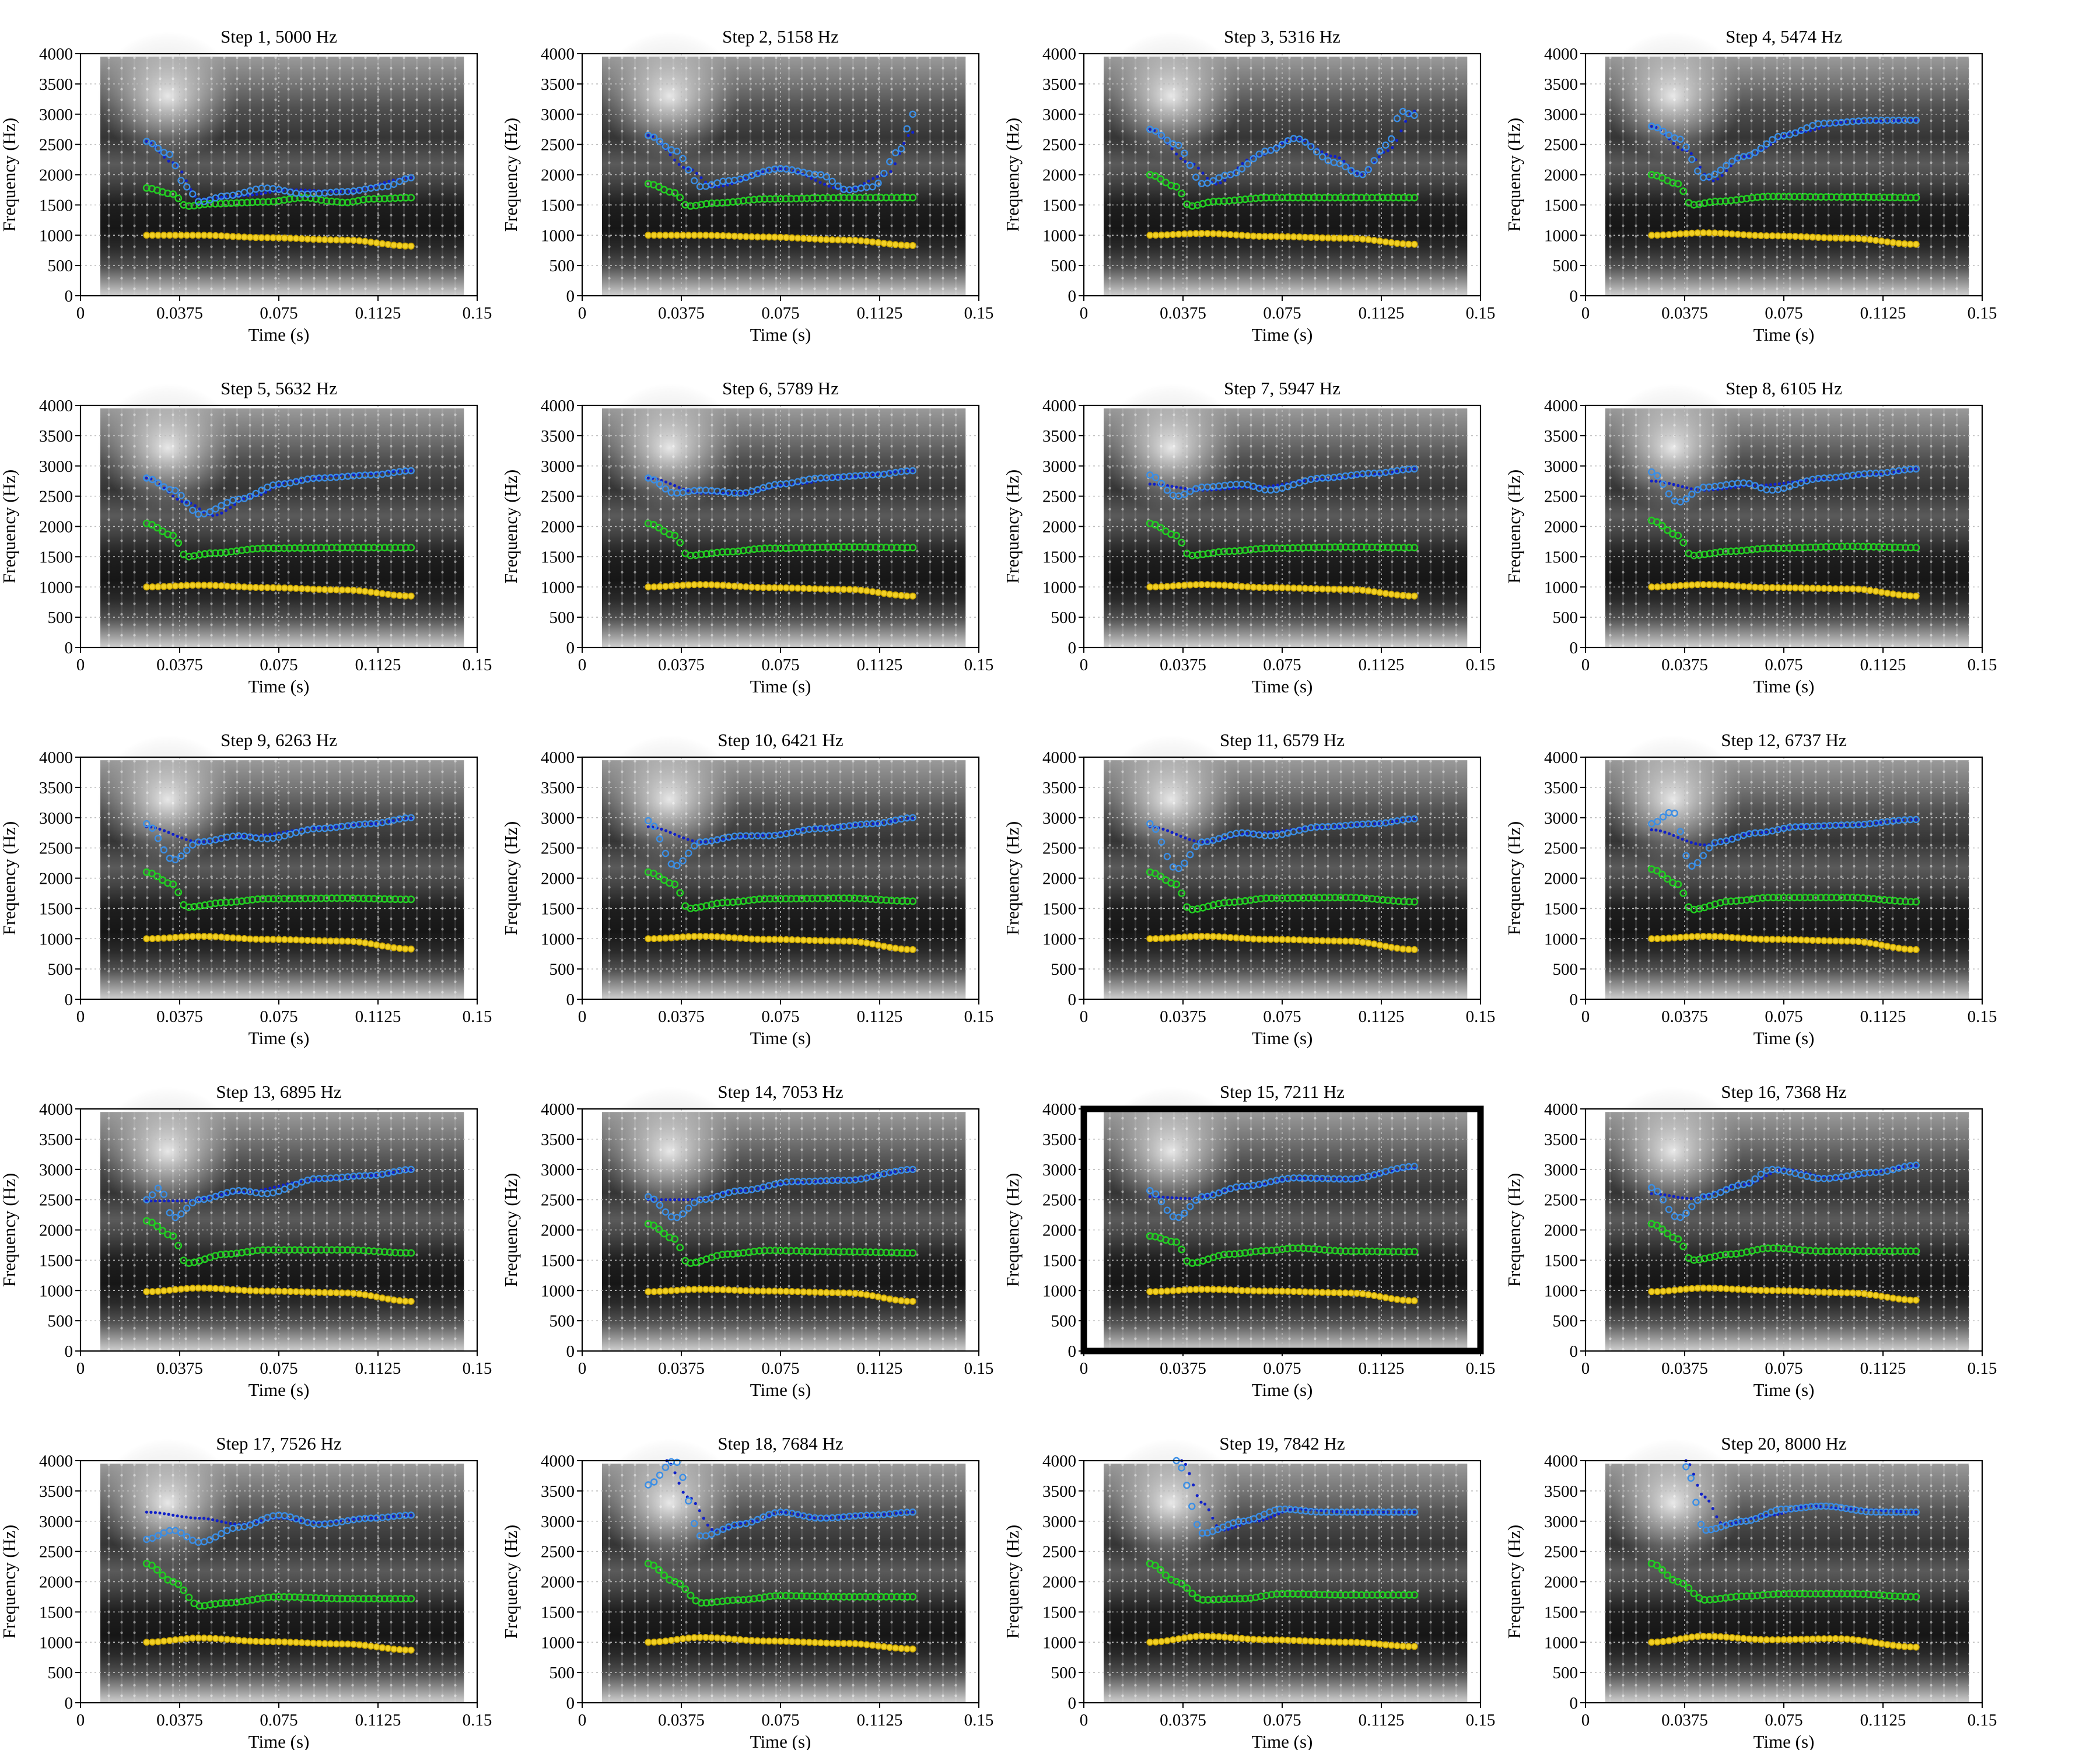 This screenshot has height=1750, width=2100. What do you see at coordinates (558, 54) in the screenshot?
I see `y-tick-label: 4000` at bounding box center [558, 54].